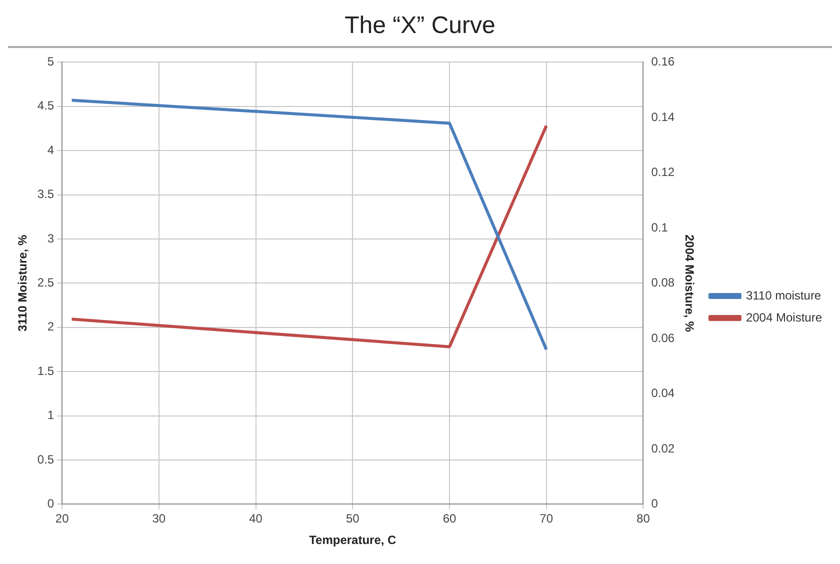 This screenshot has width=840, height=564. I want to click on y-tick-label: 5, so click(50, 61).